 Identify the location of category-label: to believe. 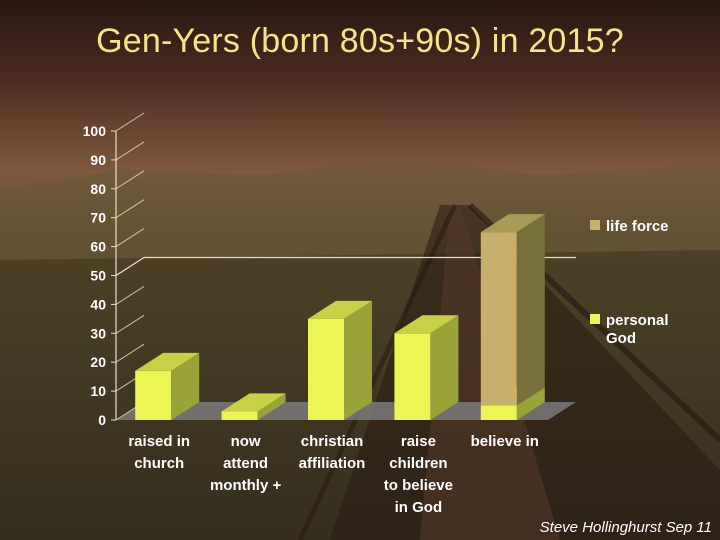
(418, 485).